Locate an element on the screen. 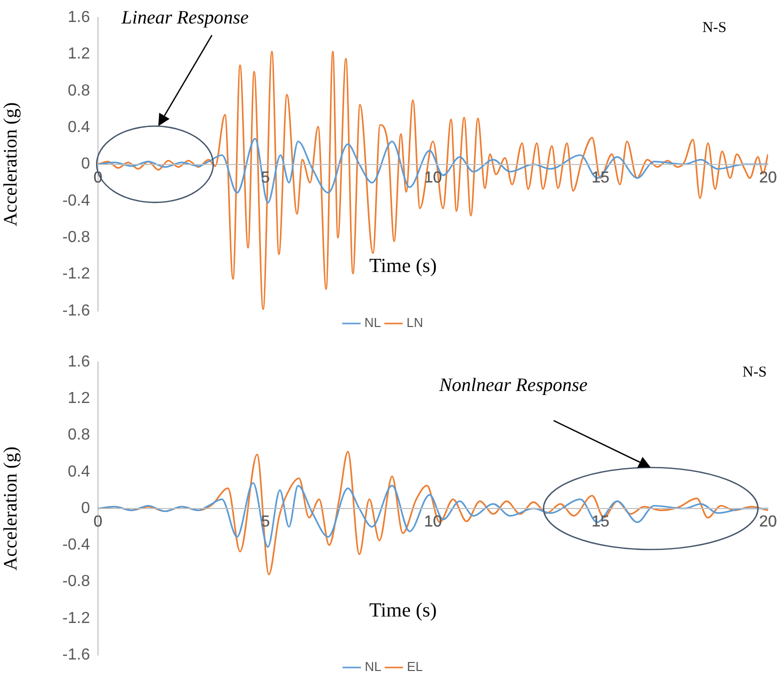 The height and width of the screenshot is (684, 782). x-tick-label: 0 is located at coordinates (98, 522).